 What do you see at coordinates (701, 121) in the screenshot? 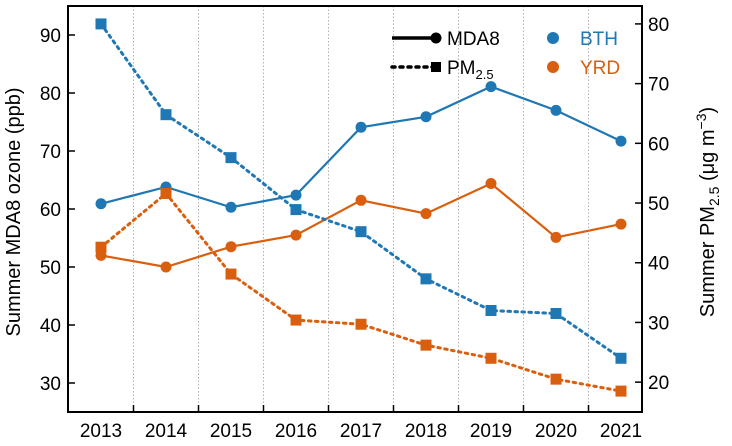
I see `right-axis-title-superscript: −3` at bounding box center [701, 121].